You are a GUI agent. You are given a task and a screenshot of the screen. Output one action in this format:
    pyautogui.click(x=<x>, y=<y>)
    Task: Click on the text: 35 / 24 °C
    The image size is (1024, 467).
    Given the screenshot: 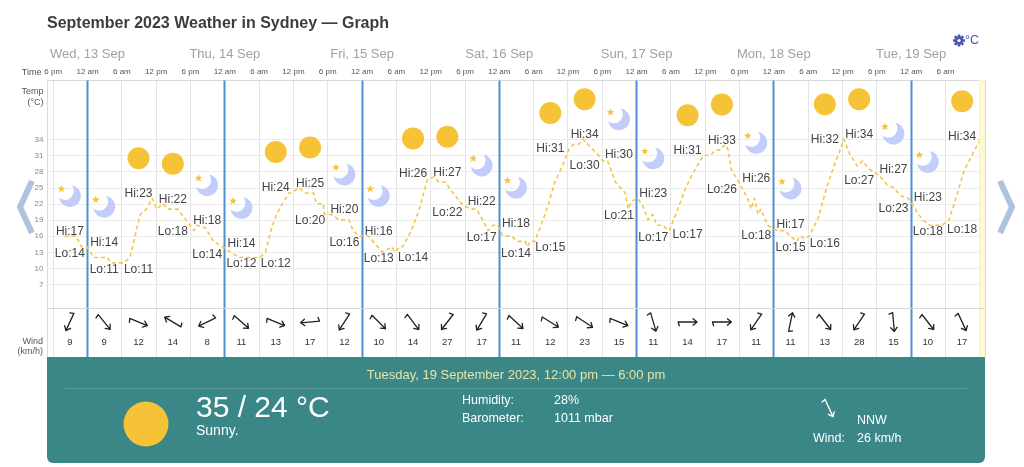 What is the action you would take?
    pyautogui.click(x=263, y=407)
    